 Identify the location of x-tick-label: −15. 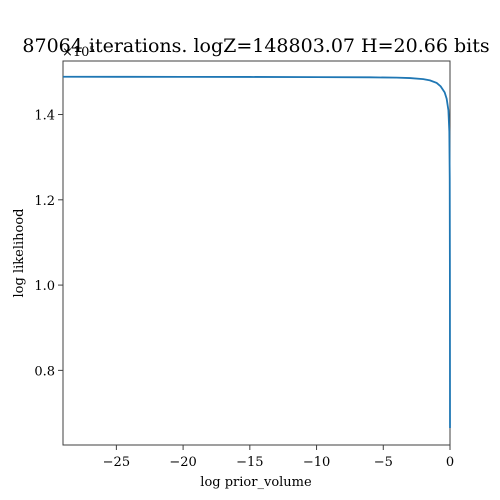
(249, 462).